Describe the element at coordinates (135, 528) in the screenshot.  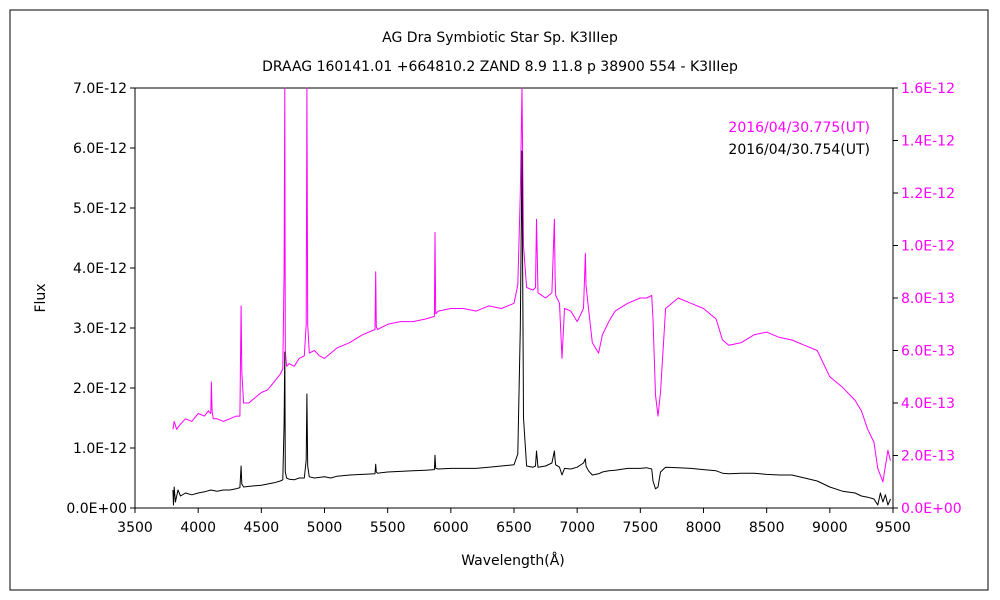
I see `x-tick-label: 3500` at that location.